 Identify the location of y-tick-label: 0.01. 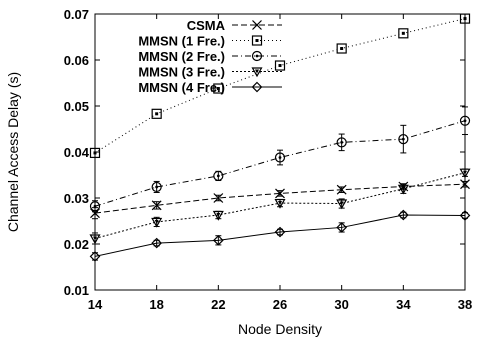
(76, 290).